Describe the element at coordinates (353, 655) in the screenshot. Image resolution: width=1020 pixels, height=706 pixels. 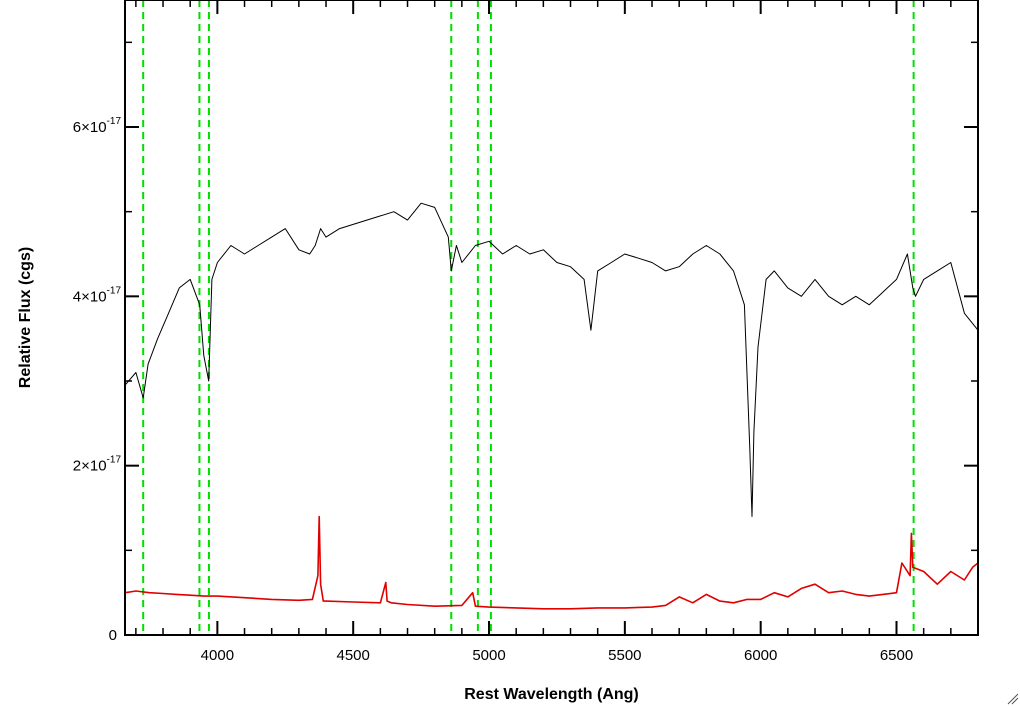
I see `x-tick-label-1: 4500` at that location.